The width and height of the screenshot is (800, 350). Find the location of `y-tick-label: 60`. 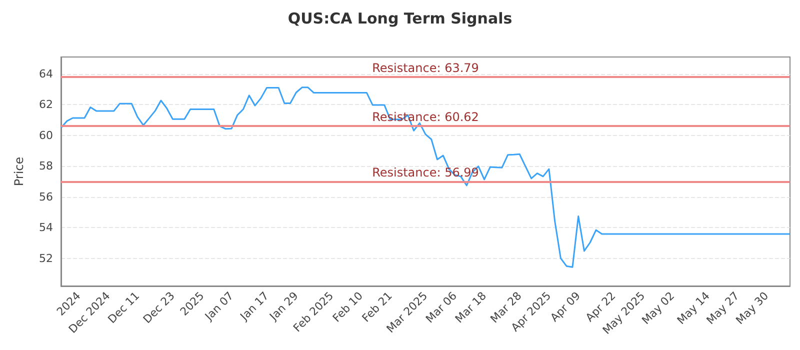

y-tick-label: 60 is located at coordinates (46, 135).